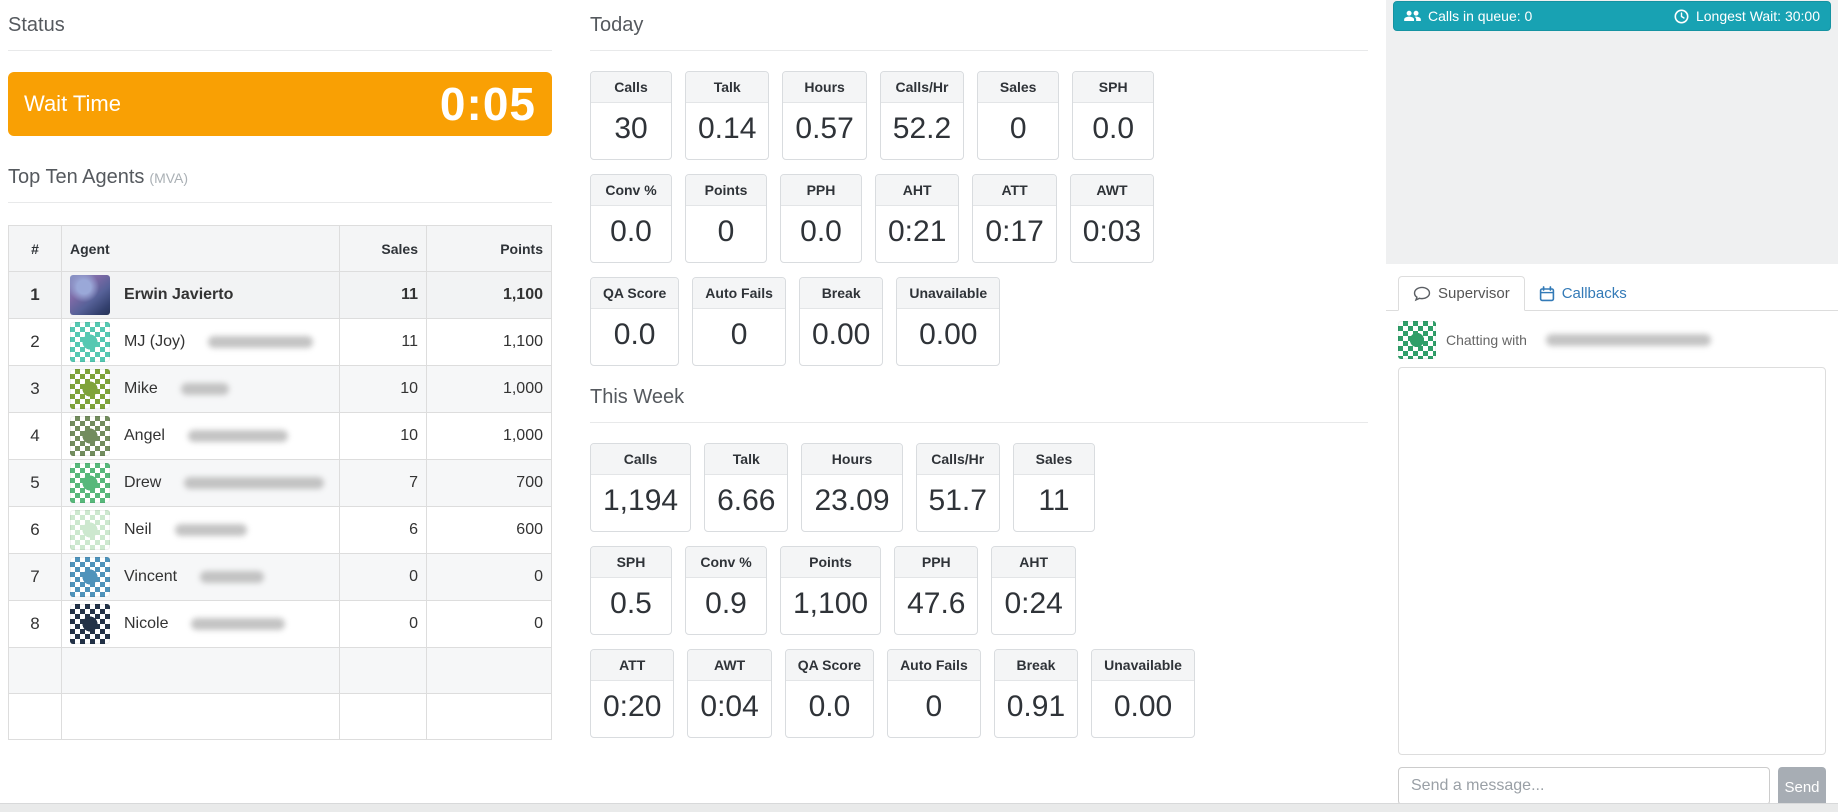  What do you see at coordinates (1612, 132) in the screenshot?
I see `video-placeholder: Calls in queue: 0 Longest Wait: 30:00` at bounding box center [1612, 132].